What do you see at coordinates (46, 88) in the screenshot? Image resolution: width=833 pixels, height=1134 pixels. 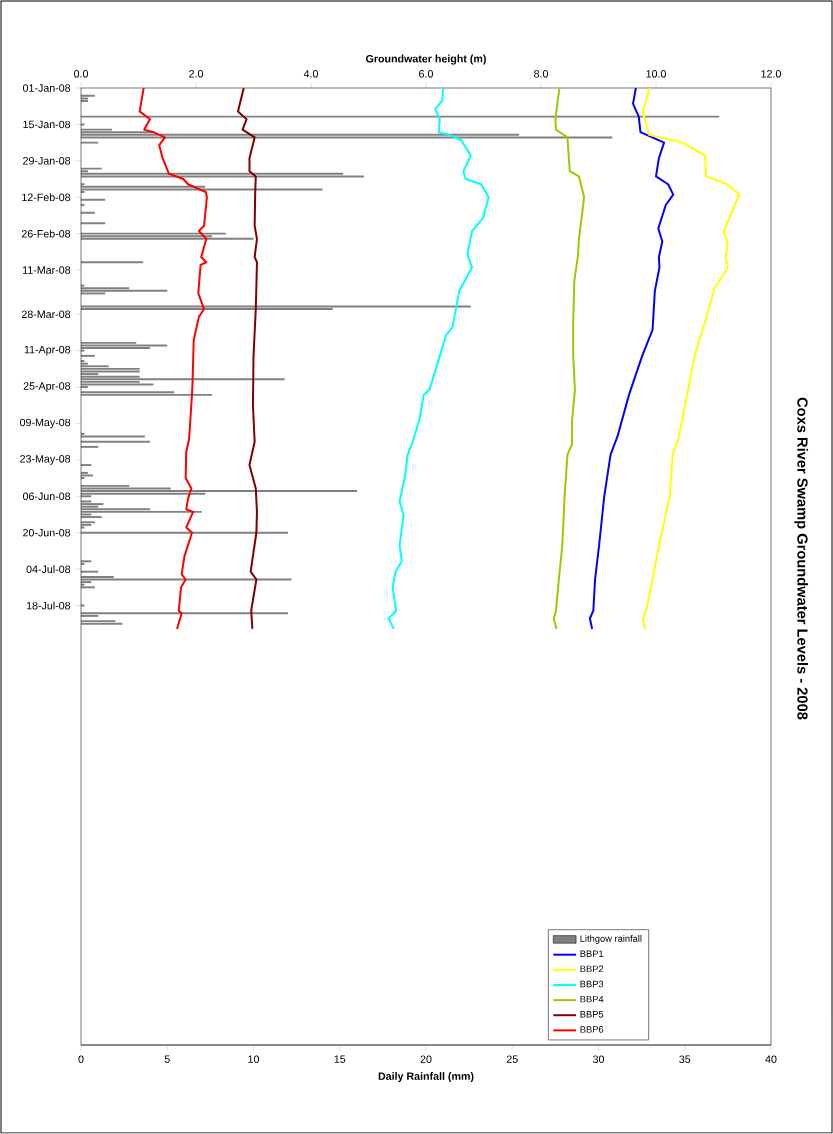 I see `y-tick-label: 01-Jan-08` at bounding box center [46, 88].